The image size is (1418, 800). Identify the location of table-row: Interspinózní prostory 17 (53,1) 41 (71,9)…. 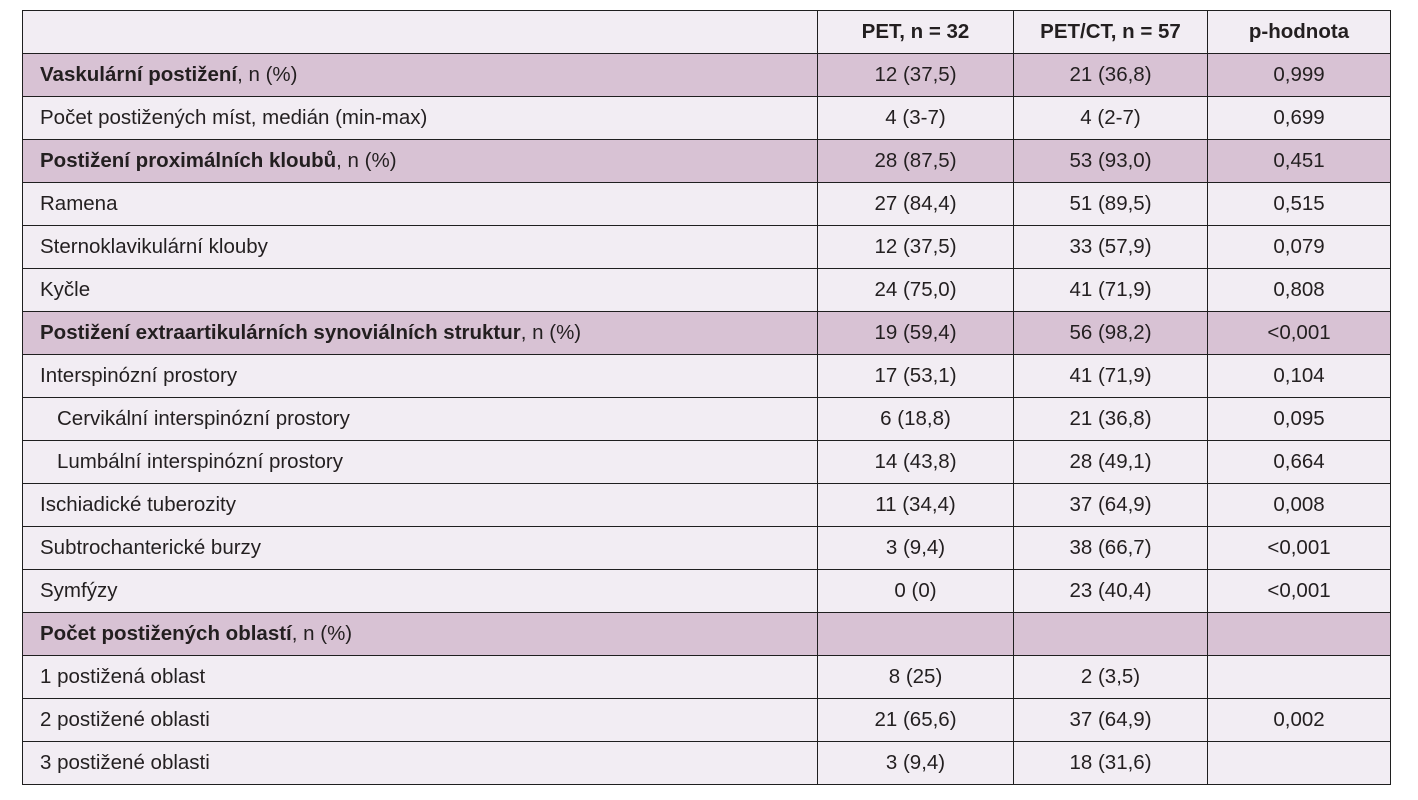
(706, 376).